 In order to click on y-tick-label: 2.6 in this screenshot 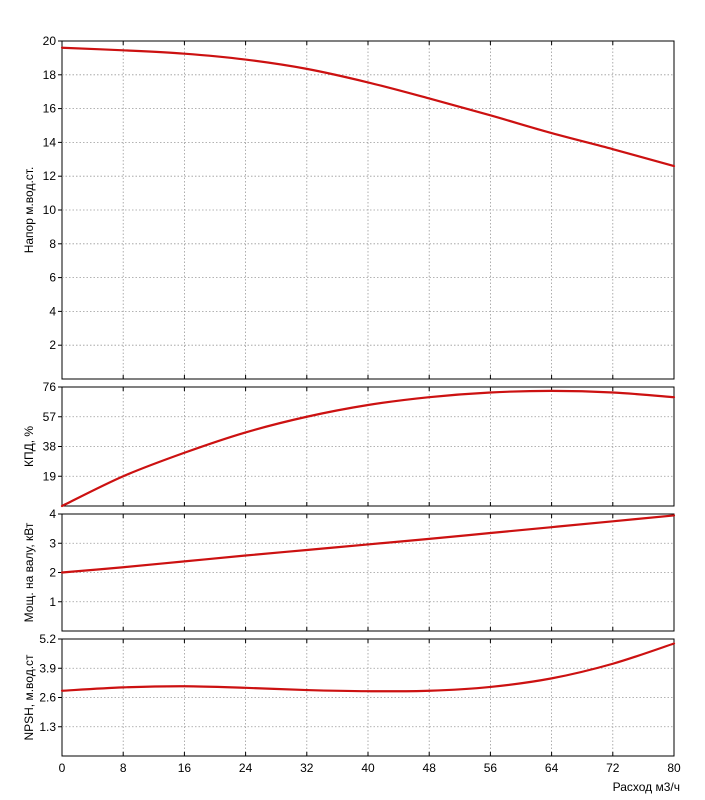, I will do `click(47, 698)`.